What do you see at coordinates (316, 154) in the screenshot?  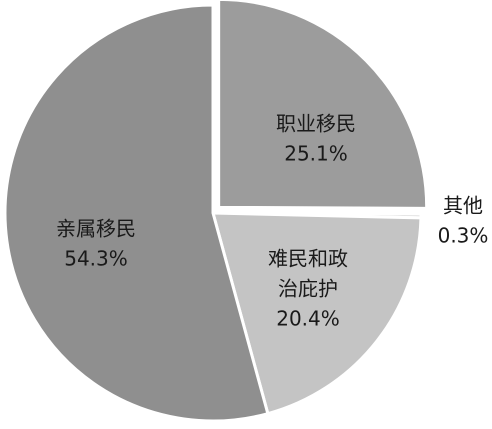 I see `slice-value-label-1: 25.1%` at bounding box center [316, 154].